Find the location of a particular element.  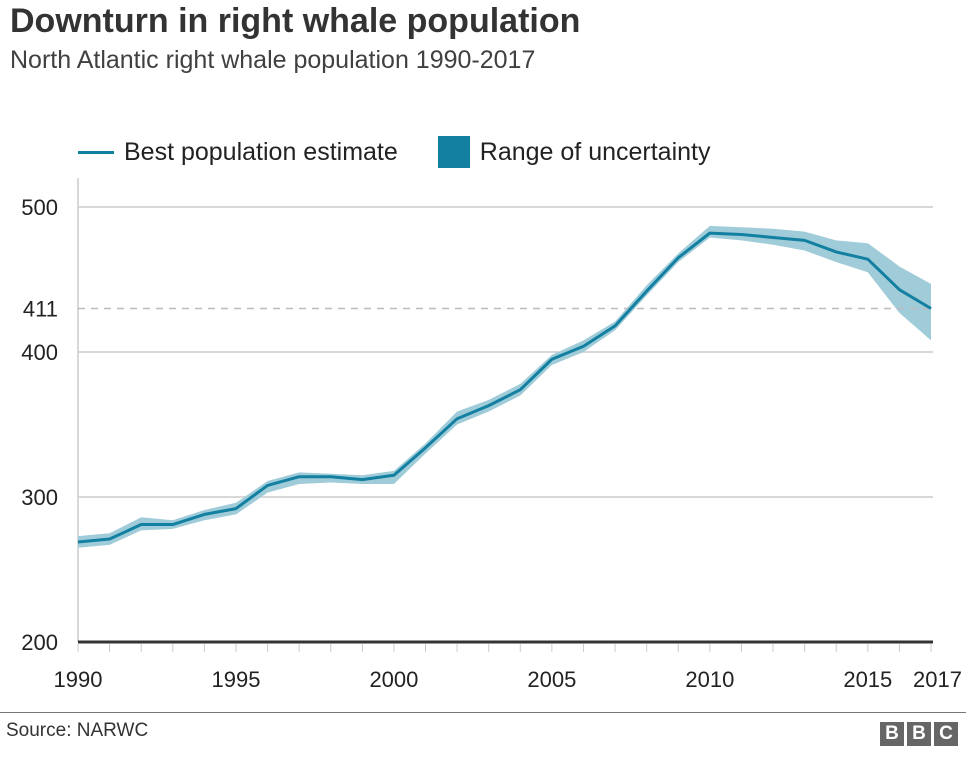

y-tick-label: 400 is located at coordinates (39, 352).